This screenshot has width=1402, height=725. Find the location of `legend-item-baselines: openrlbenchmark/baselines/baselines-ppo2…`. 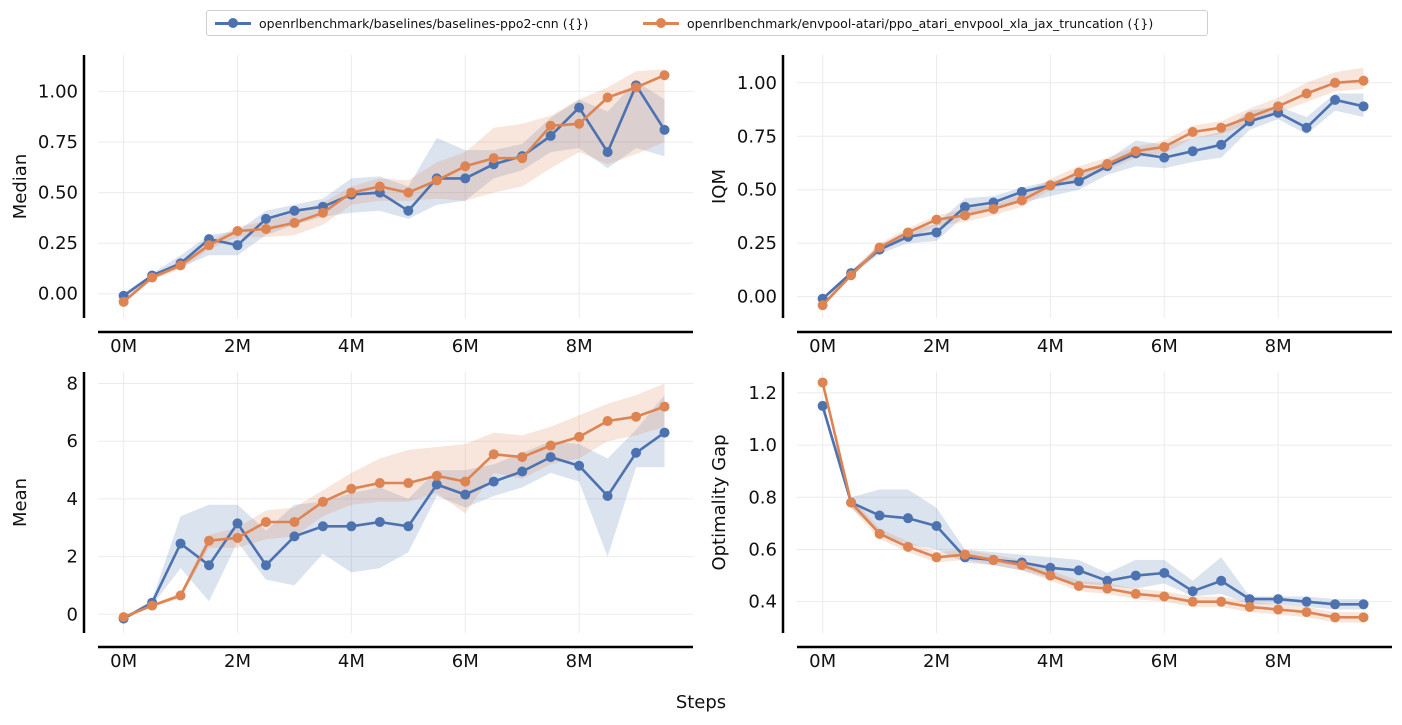

legend-item-baselines: openrlbenchmark/baselines/baselines-ppo2… is located at coordinates (401, 23).